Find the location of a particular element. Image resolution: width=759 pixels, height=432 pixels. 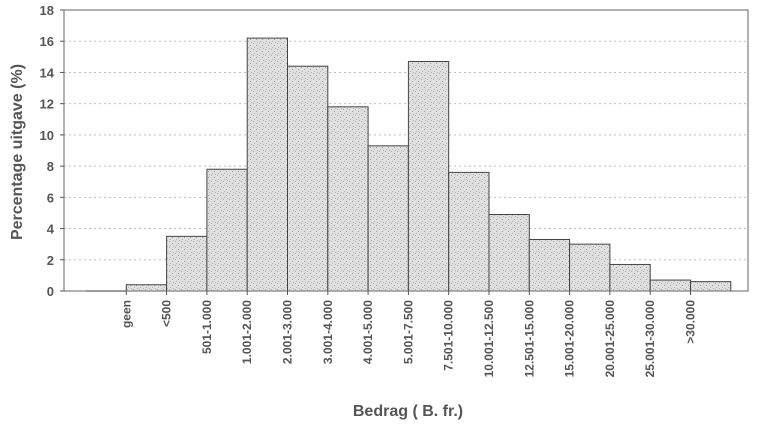

y-tick-label: 12 is located at coordinates (47, 104).